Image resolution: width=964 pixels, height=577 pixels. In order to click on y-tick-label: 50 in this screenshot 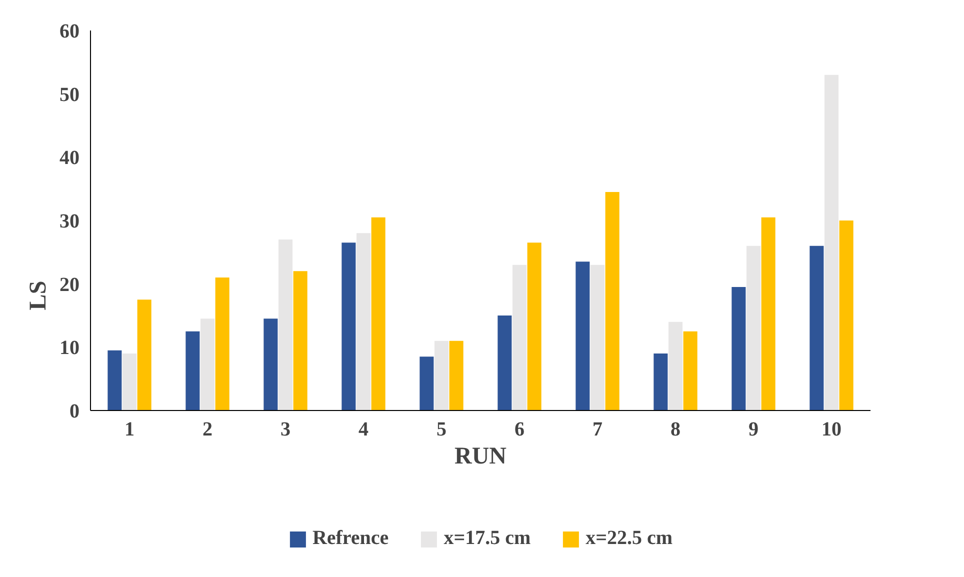, I will do `click(70, 95)`.